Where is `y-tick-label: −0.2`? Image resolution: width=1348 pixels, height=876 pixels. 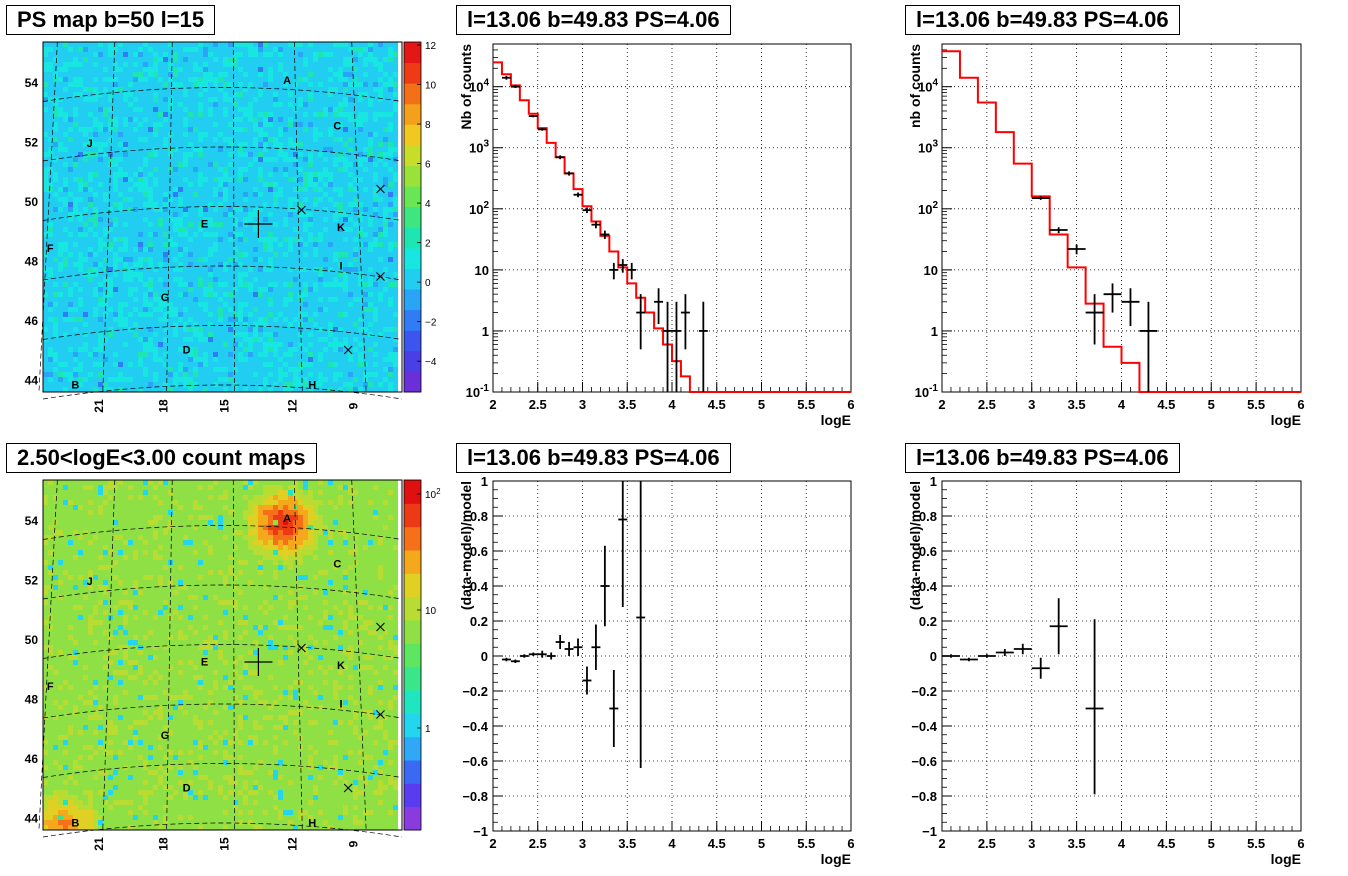
y-tick-label: −0.2 is located at coordinates (475, 691).